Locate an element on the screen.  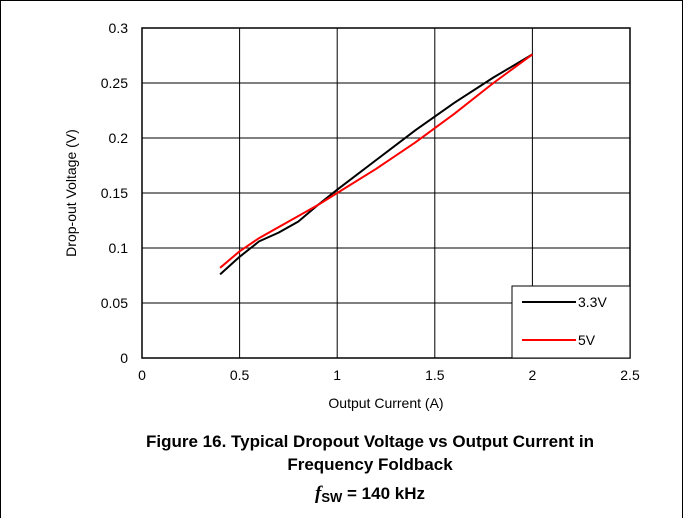
figure-caption-line2: Frequency Foldback is located at coordinates (370, 465).